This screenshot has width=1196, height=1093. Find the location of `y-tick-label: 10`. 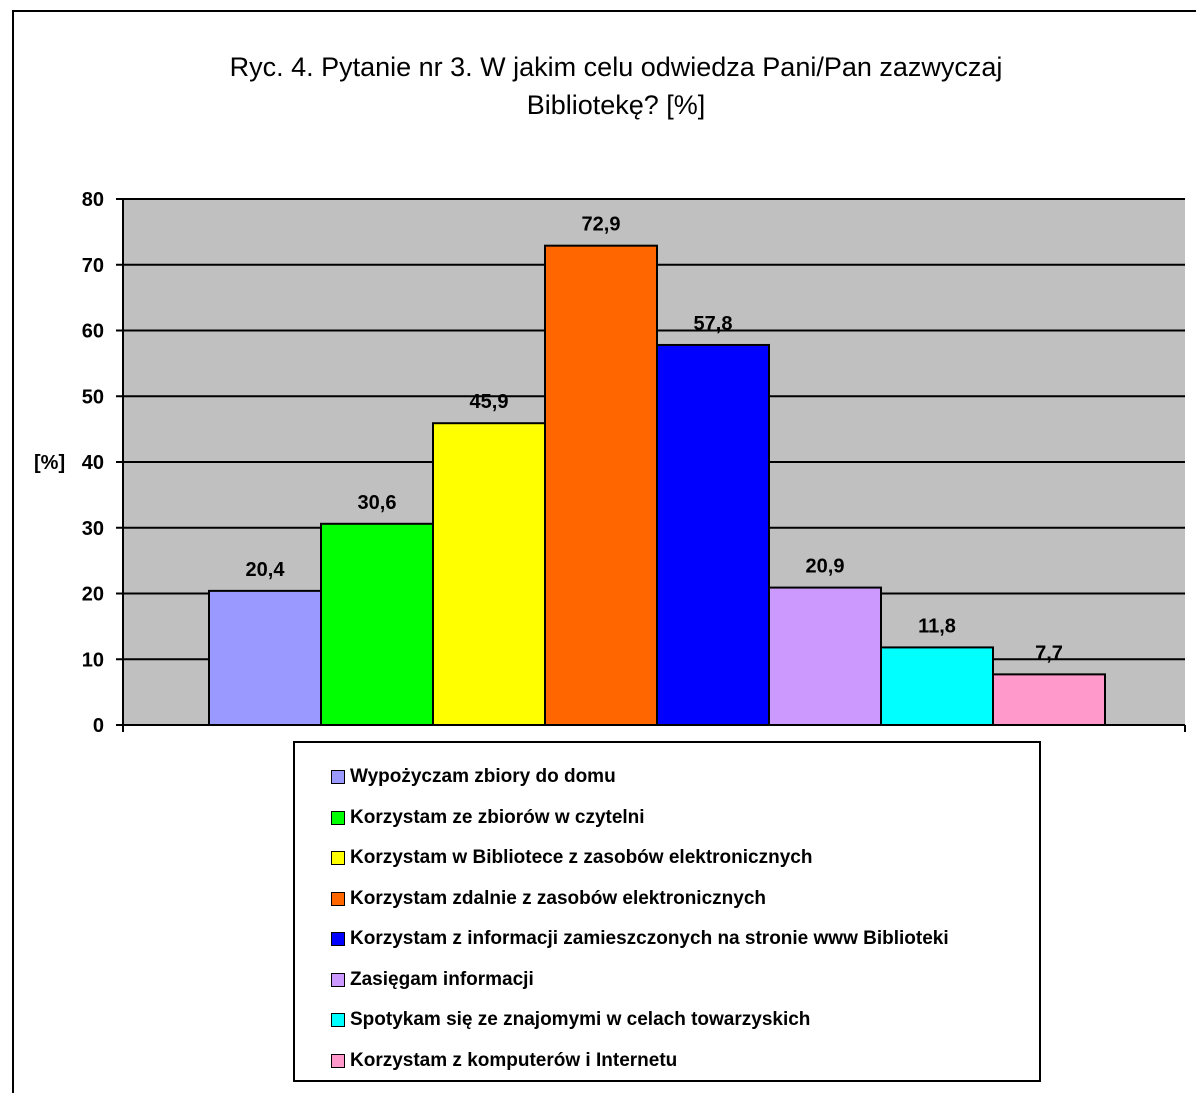

y-tick-label: 10 is located at coordinates (93, 660).